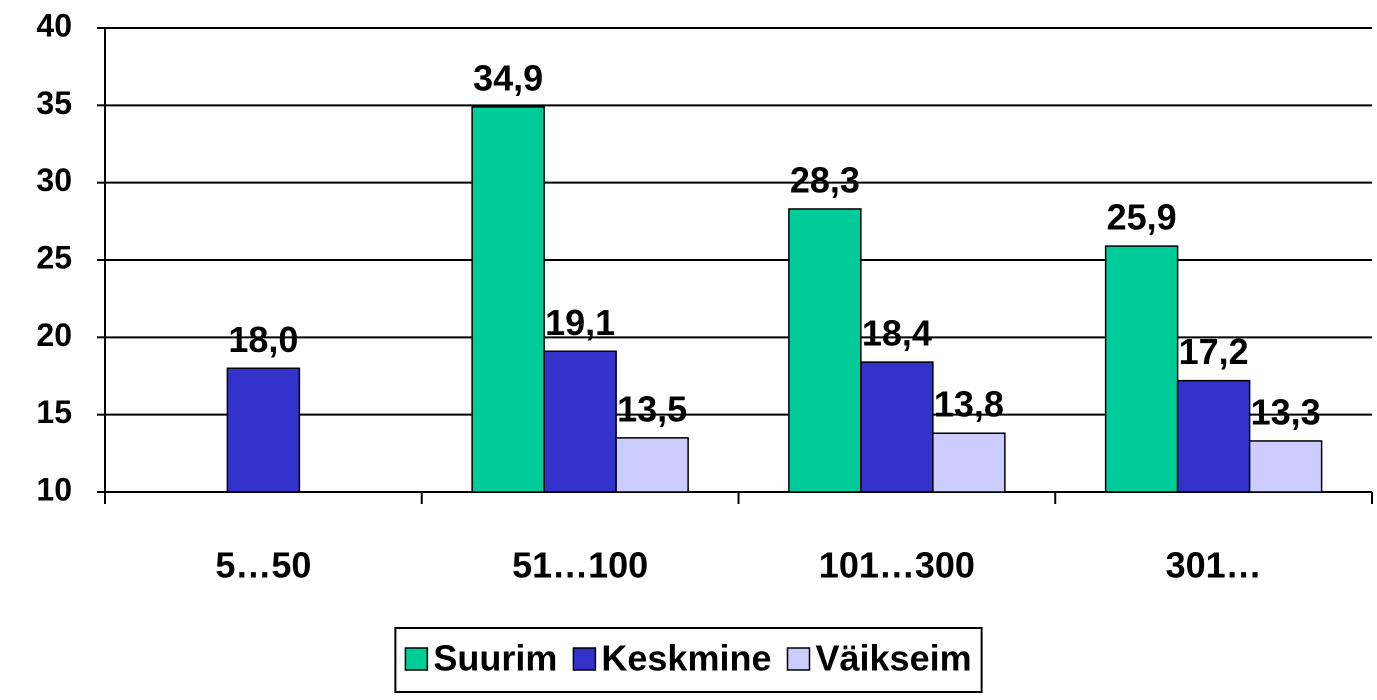 This screenshot has width=1377, height=700. I want to click on y-tick-label: 10, so click(54, 489).